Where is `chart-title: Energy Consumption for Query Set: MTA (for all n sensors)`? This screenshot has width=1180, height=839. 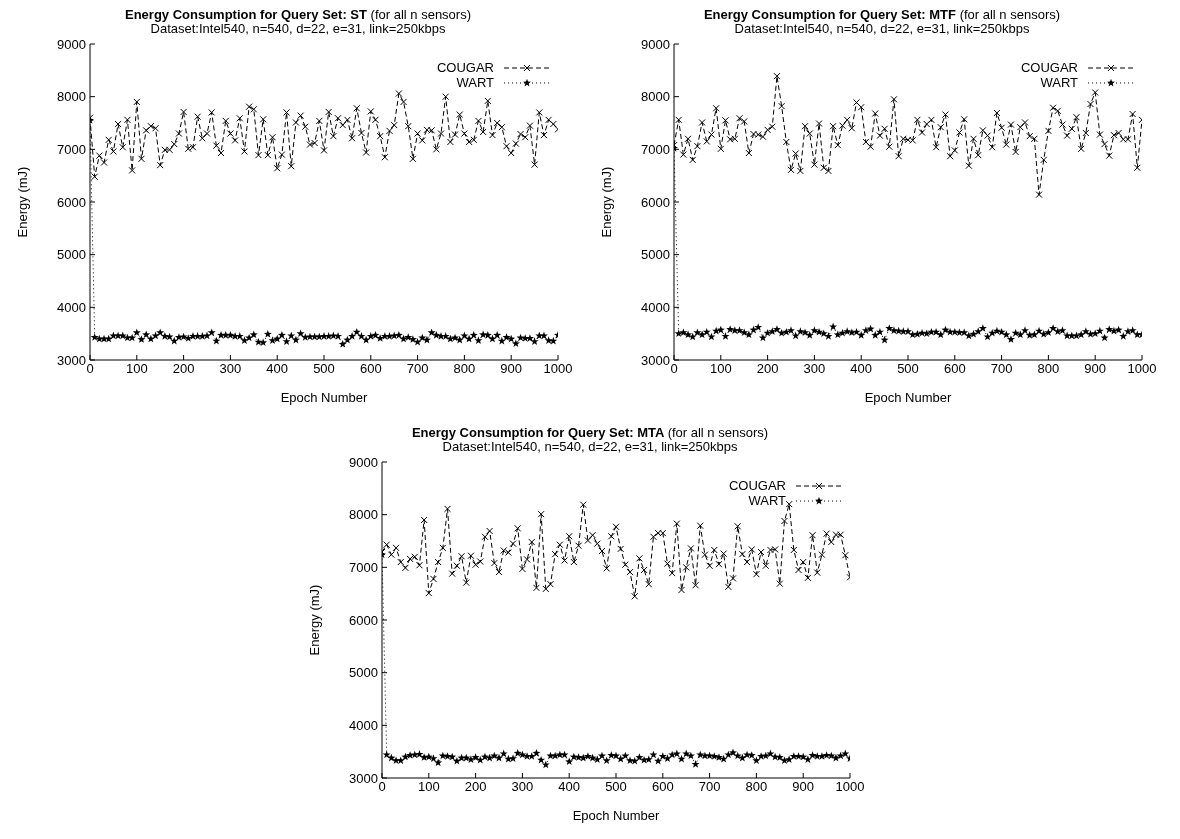 chart-title: Energy Consumption for Query Set: MTA (for all n sensors) is located at coordinates (590, 432).